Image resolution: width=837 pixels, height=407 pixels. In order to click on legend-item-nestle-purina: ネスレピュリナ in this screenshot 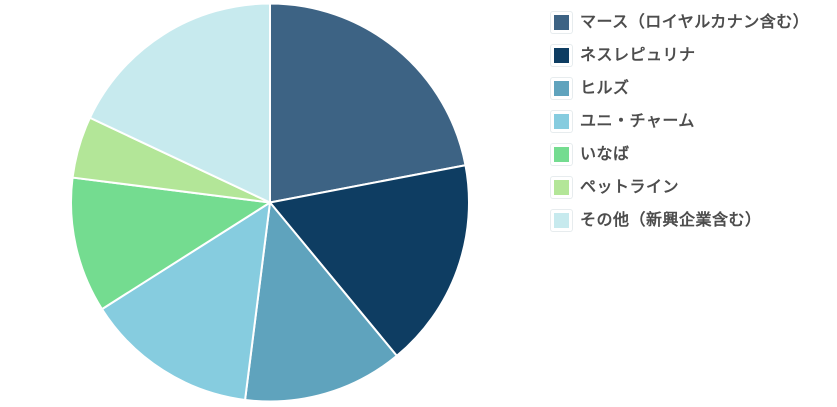, I will do `click(680, 55)`.